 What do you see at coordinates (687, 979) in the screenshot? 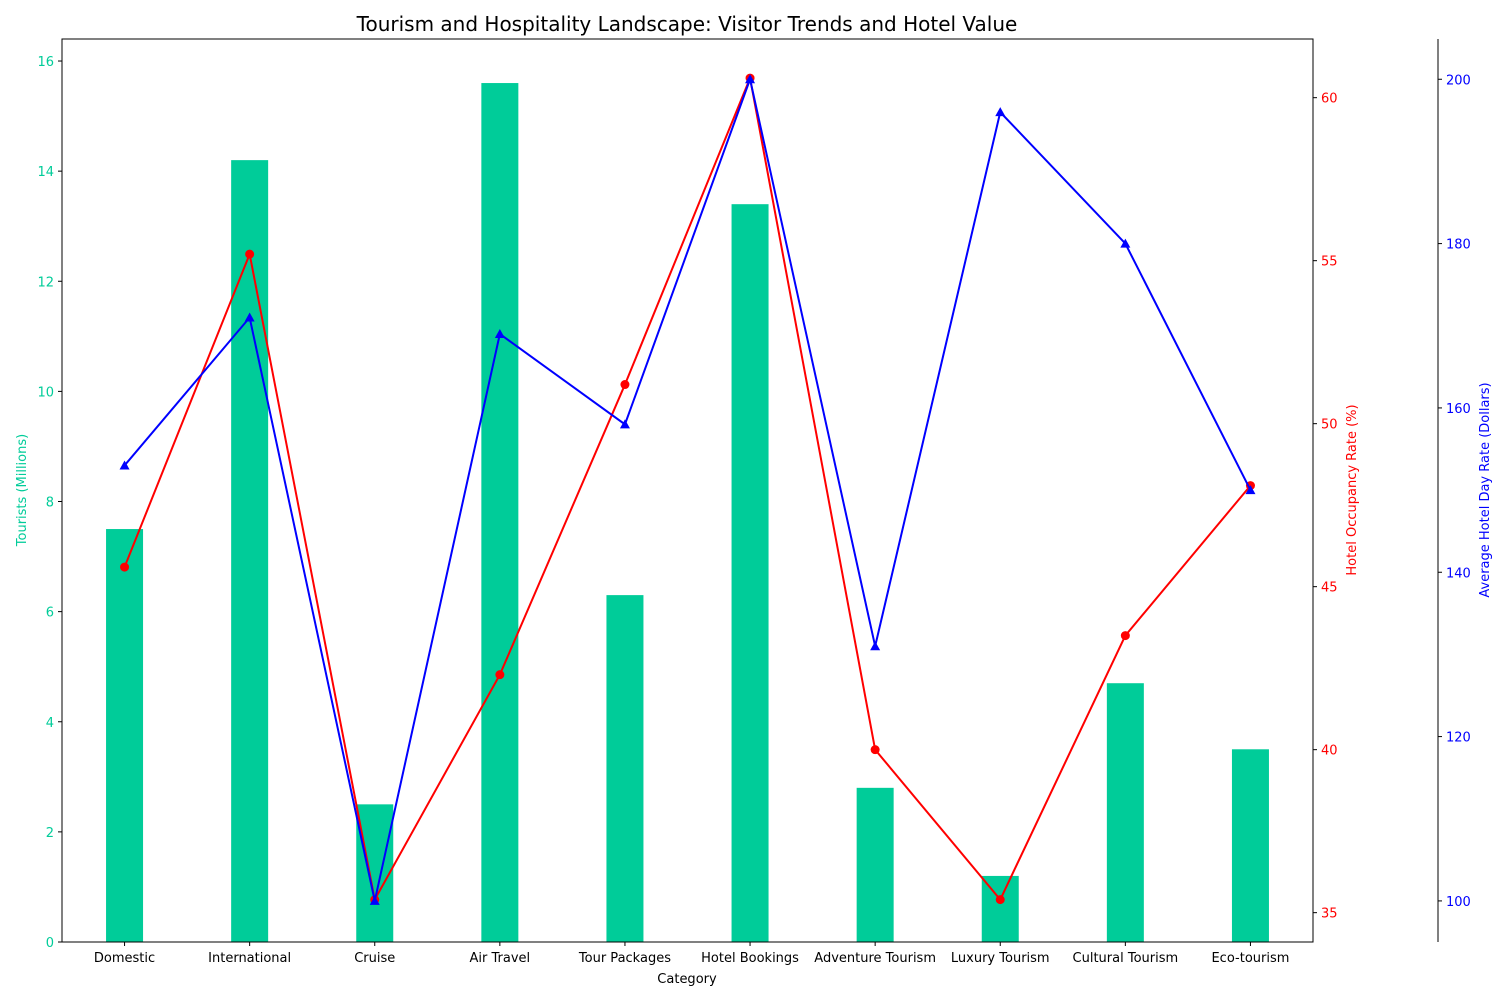
I see `x-axis-title: Category` at bounding box center [687, 979].